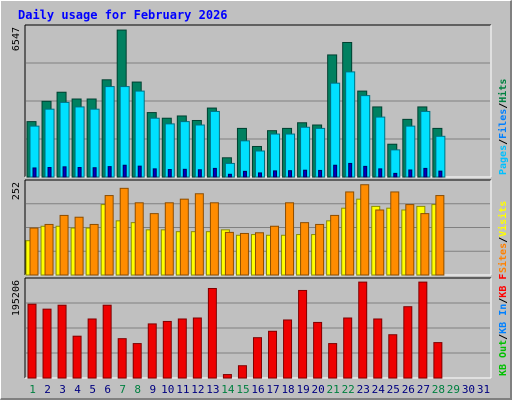  What do you see at coordinates (379, 389) in the screenshot?
I see `day-label-24: 24` at bounding box center [379, 389].